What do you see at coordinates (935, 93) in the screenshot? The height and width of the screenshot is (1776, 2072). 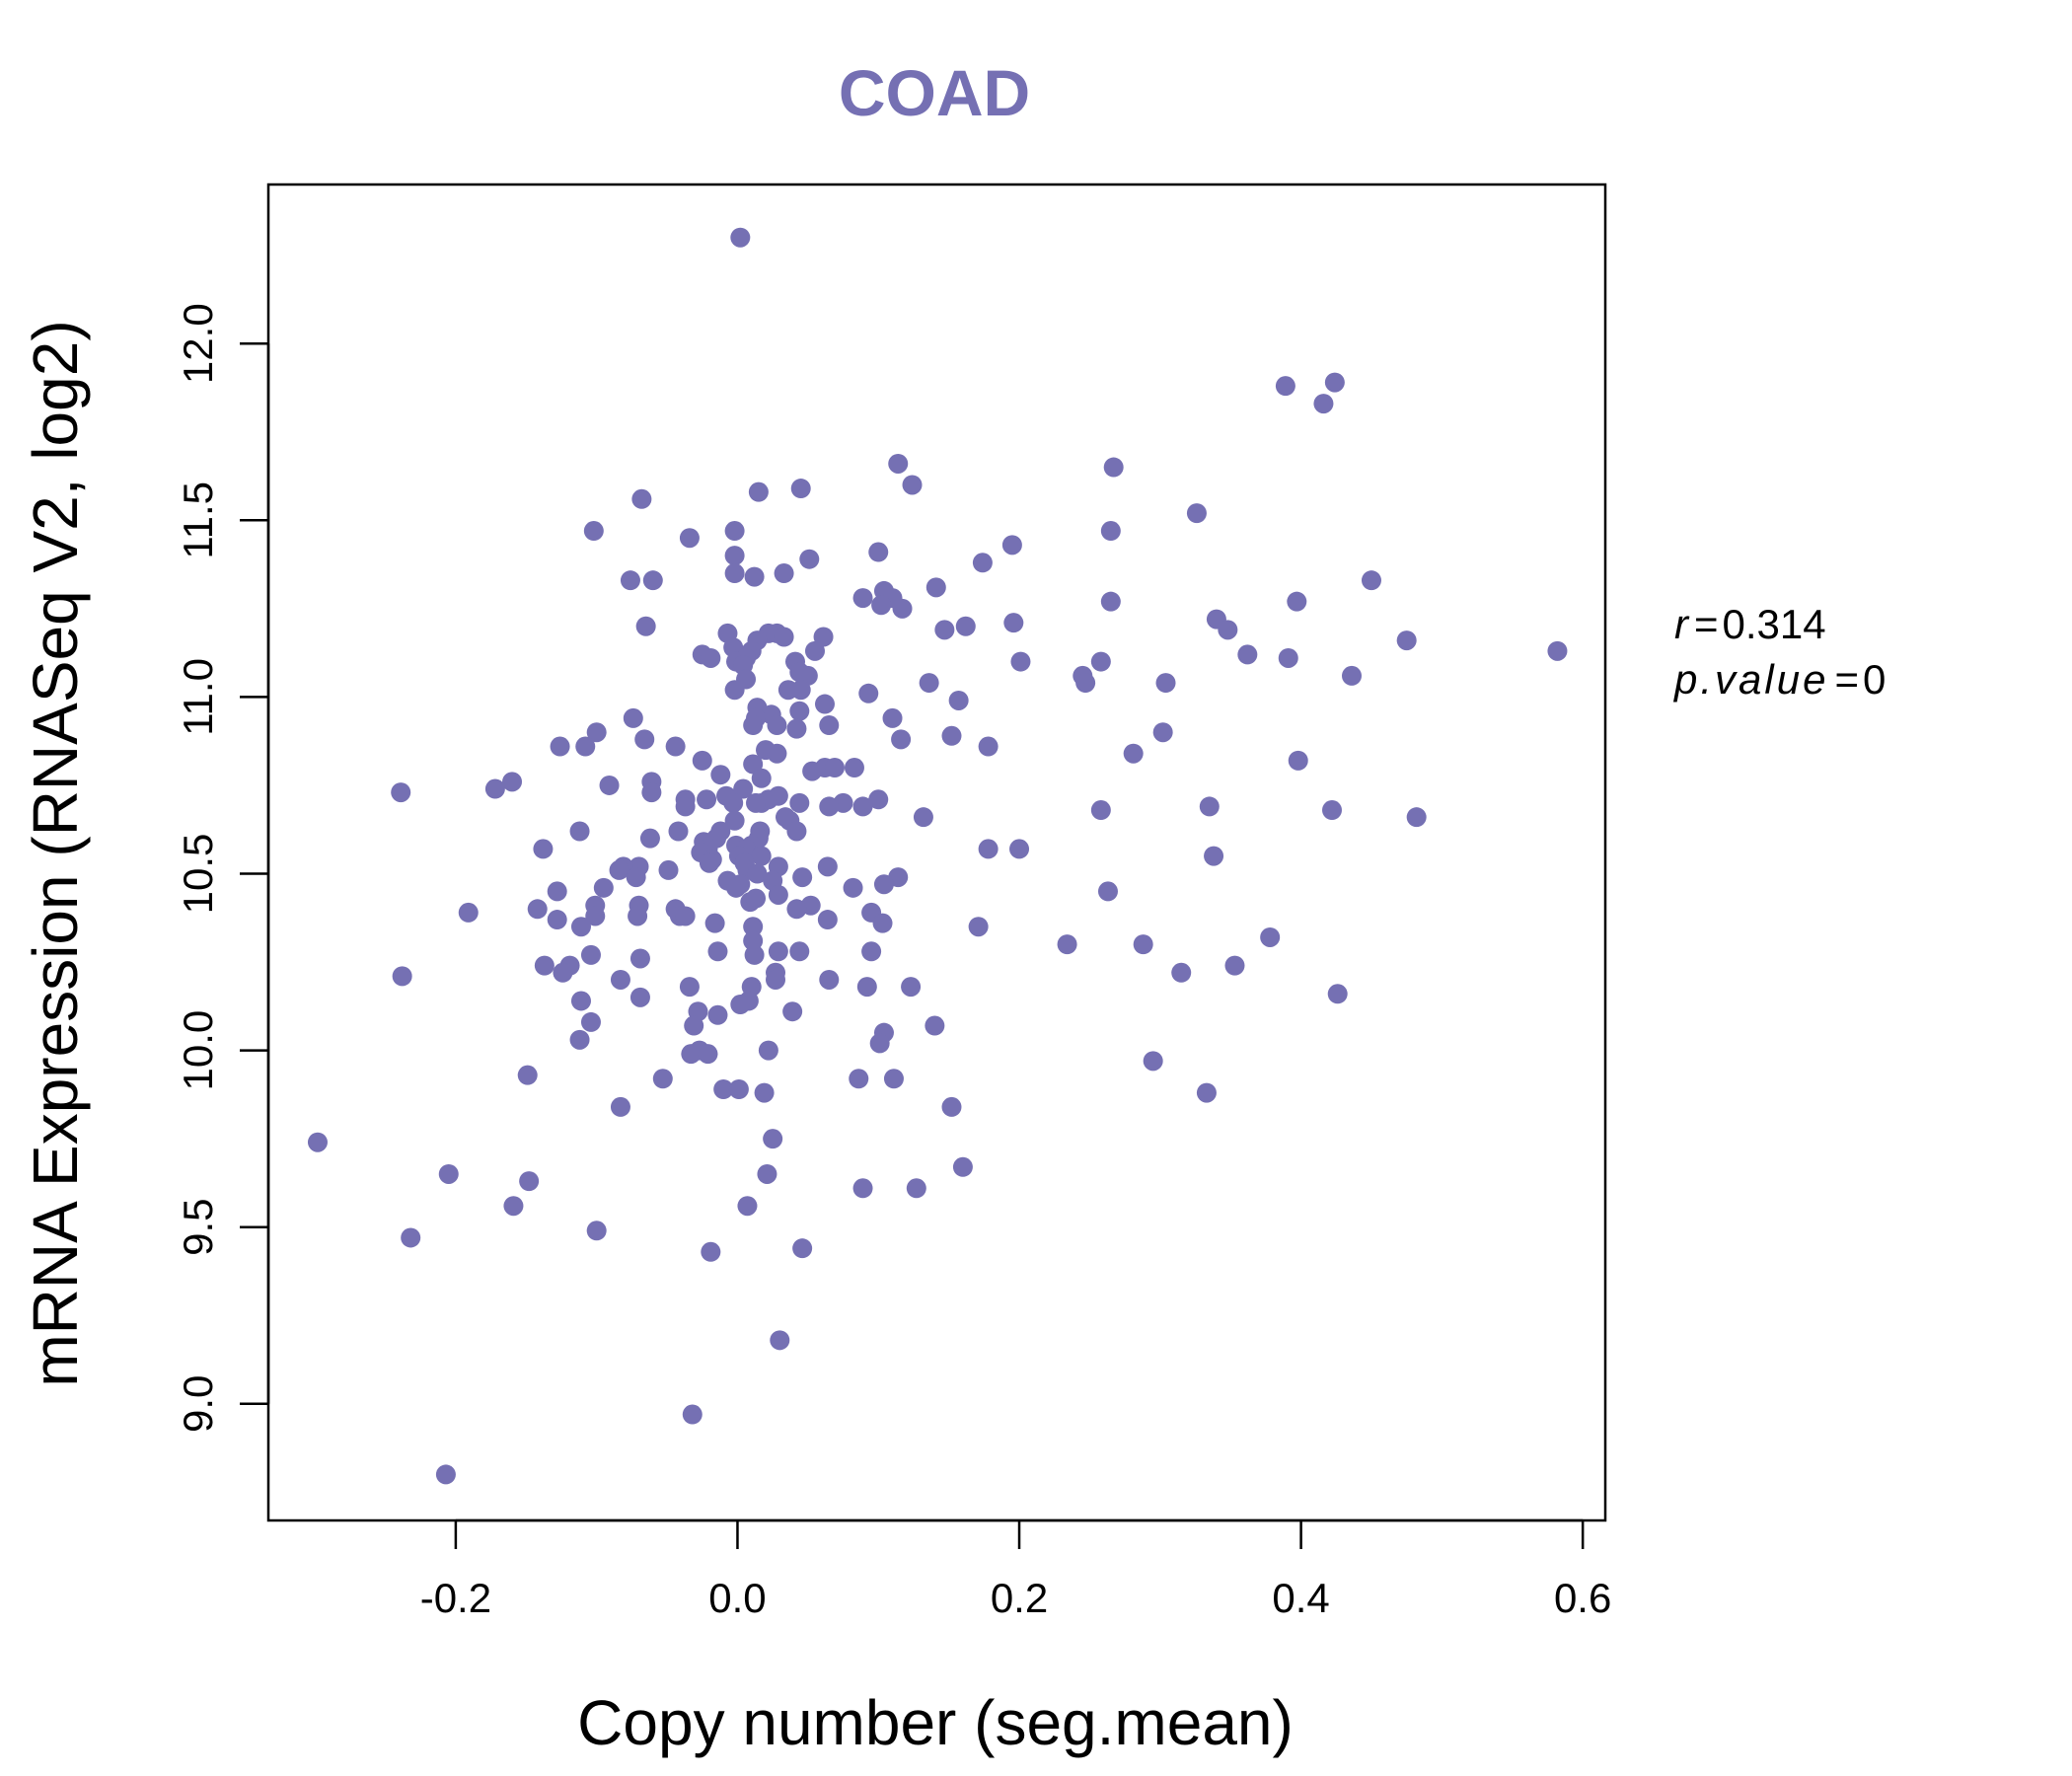 I see `chart-title: COAD` at bounding box center [935, 93].